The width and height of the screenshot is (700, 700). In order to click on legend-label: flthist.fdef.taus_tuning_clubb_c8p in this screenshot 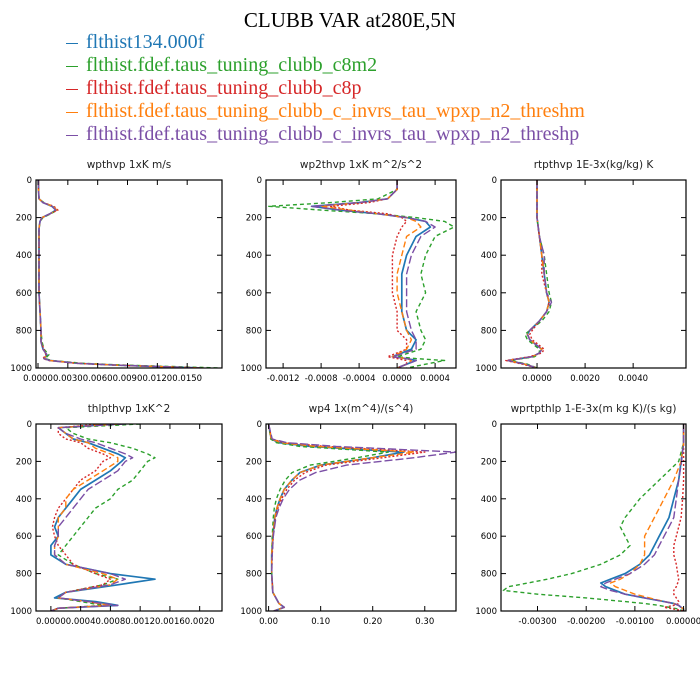, I will do `click(224, 88)`.